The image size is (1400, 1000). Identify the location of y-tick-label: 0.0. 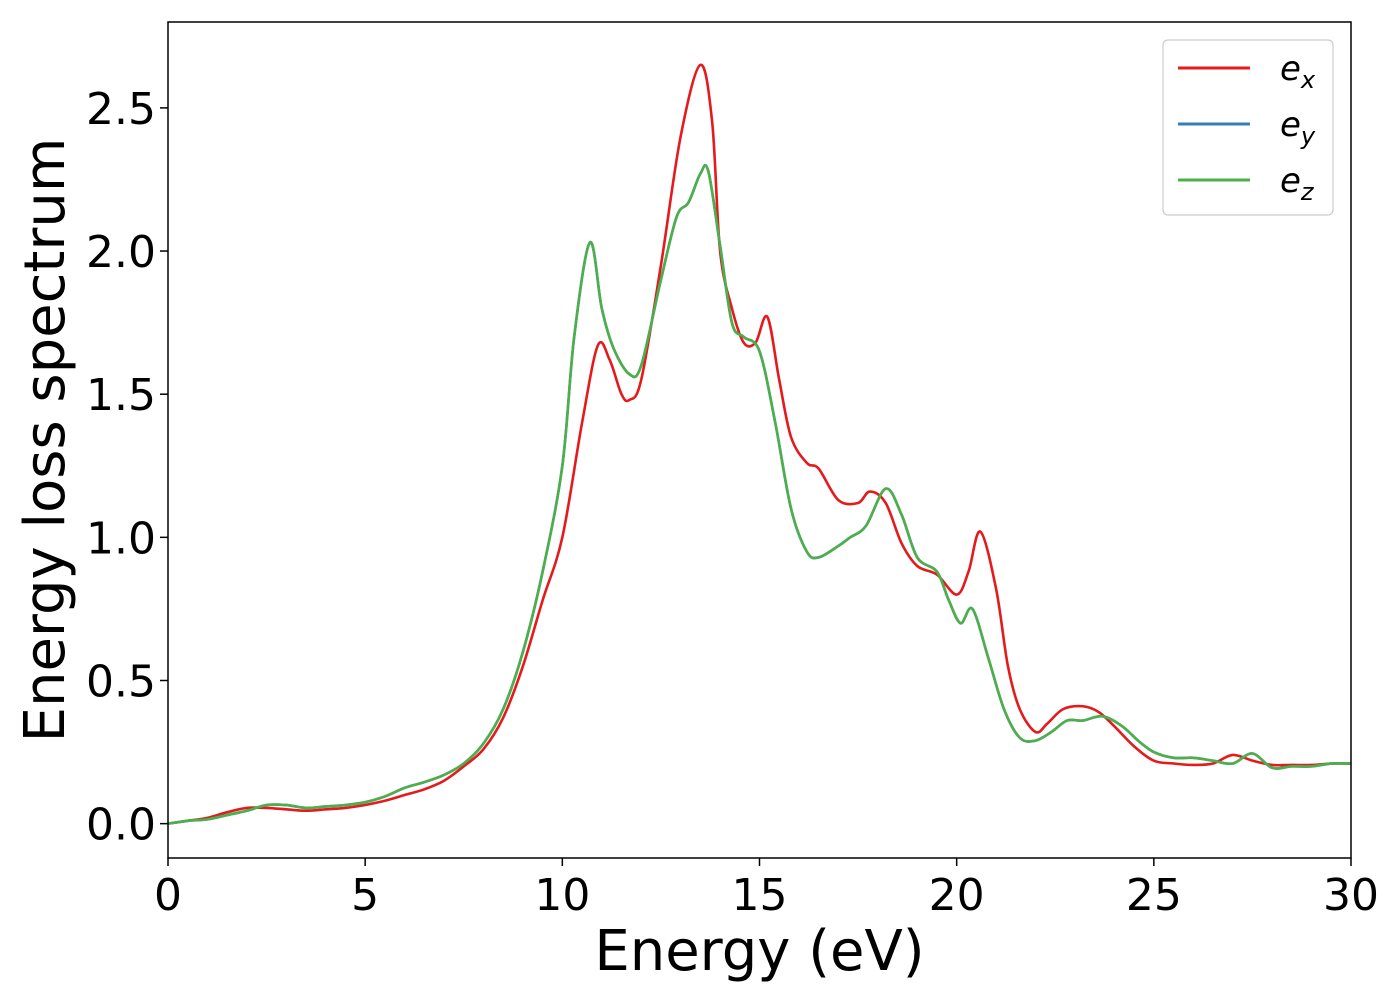
(121, 825).